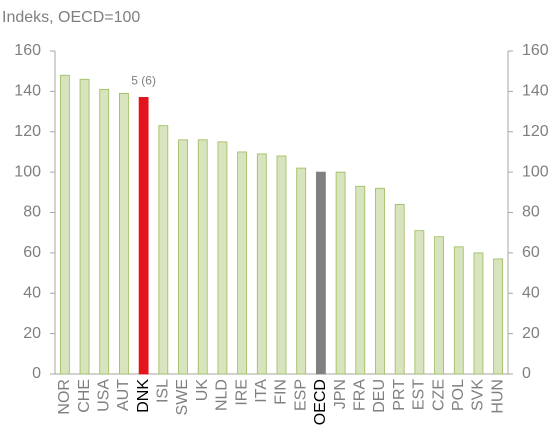 This screenshot has height=436, width=558. I want to click on y-tick-label: 80, so click(32, 212).